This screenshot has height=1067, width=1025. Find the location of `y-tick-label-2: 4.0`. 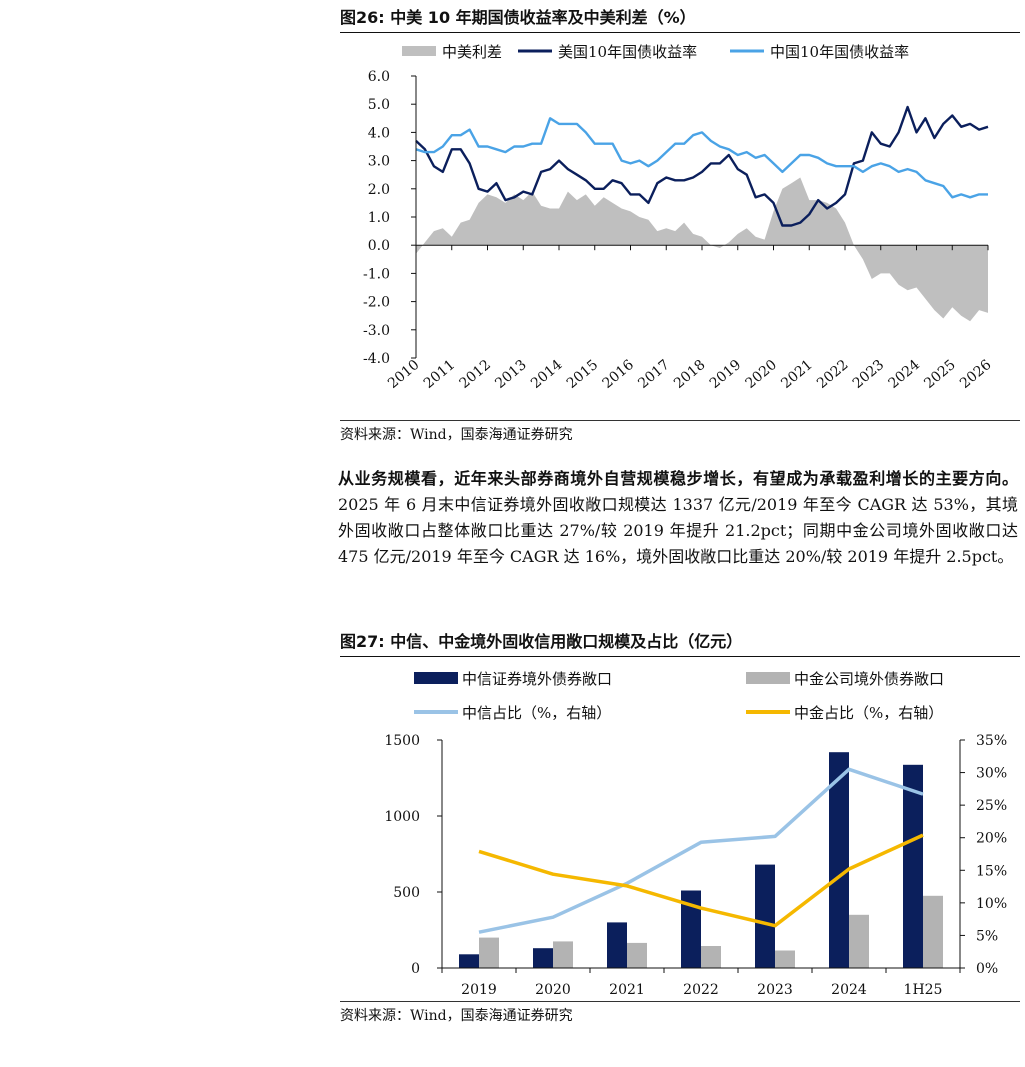

y-tick-label-2: 4.0 is located at coordinates (379, 133).